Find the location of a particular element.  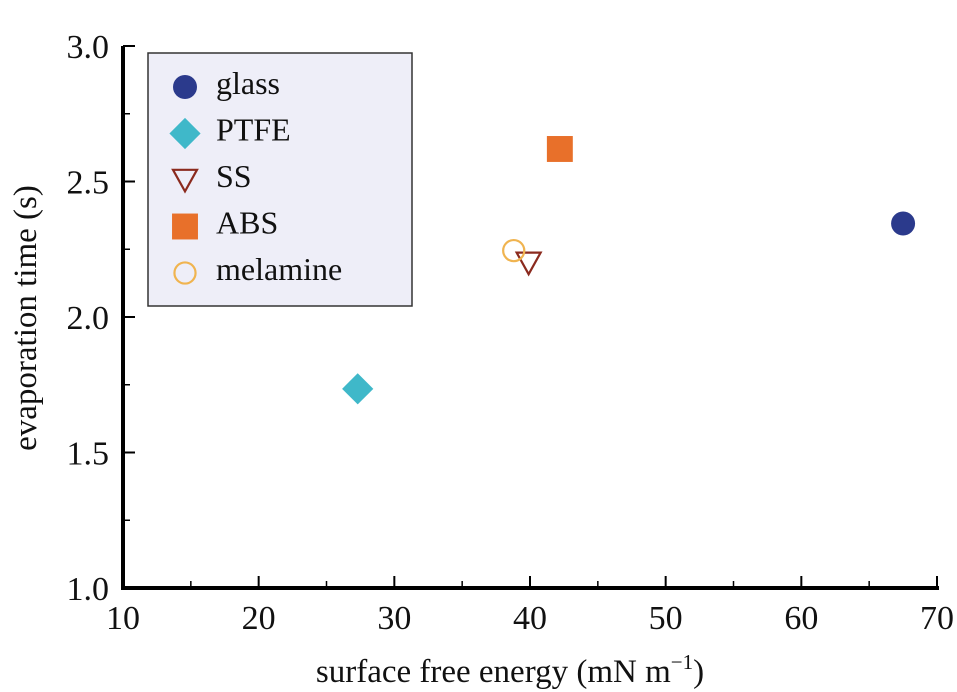

legend-label-ss: SS is located at coordinates (234, 176).